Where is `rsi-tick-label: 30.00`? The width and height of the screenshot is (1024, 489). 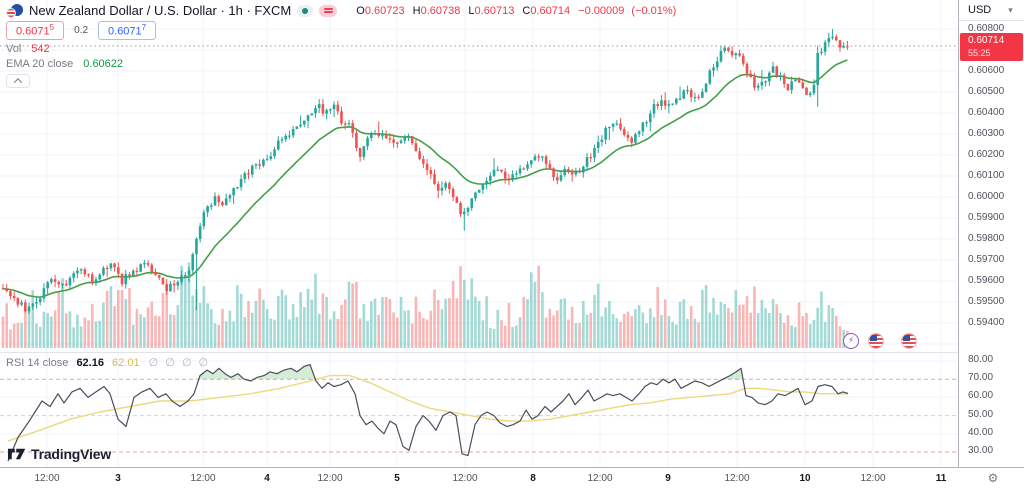 rsi-tick-label: 30.00 is located at coordinates (981, 450).